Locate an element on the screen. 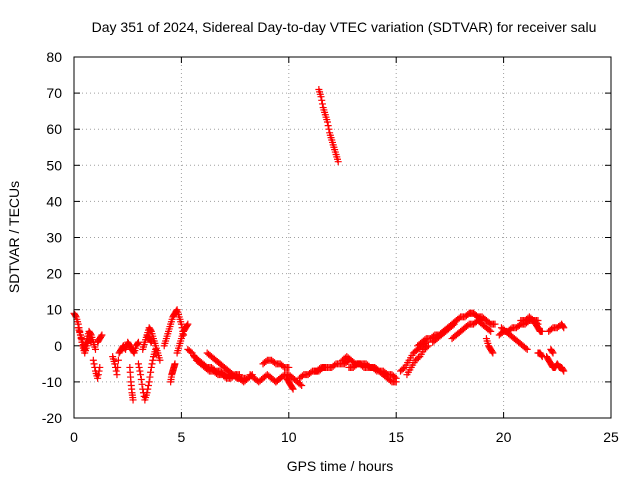 The height and width of the screenshot is (480, 640). x-tick-label: 0 is located at coordinates (74, 437).